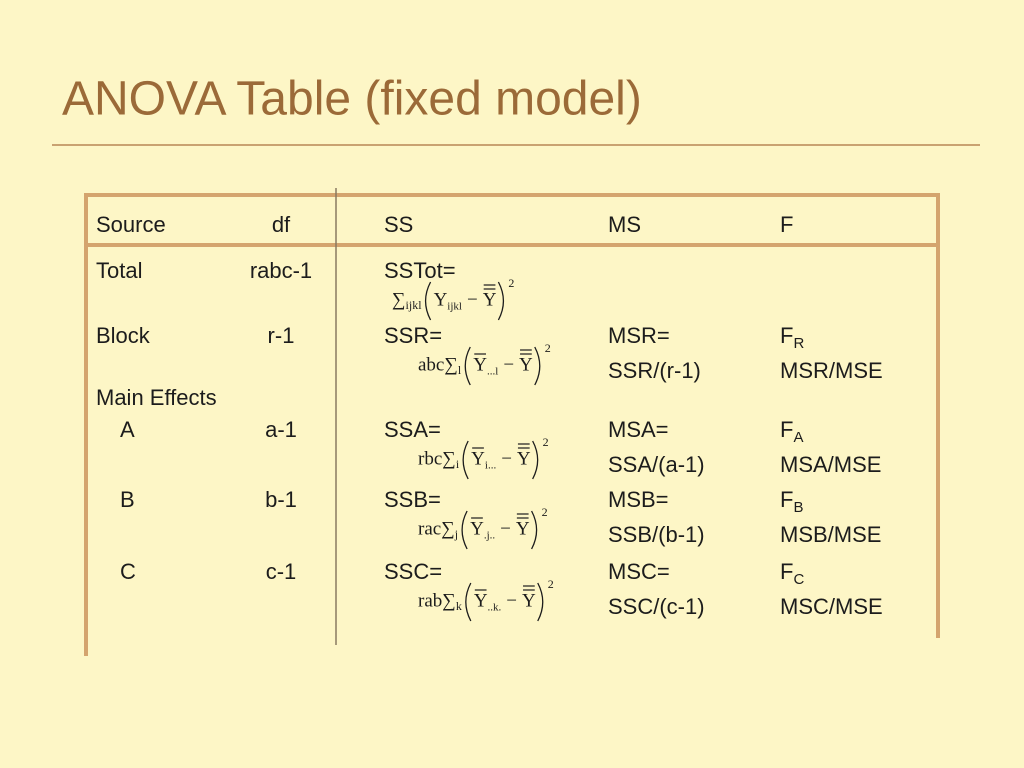 This screenshot has height=768, width=1024. Describe the element at coordinates (412, 499) in the screenshot. I see `row-ss: SSB=` at that location.